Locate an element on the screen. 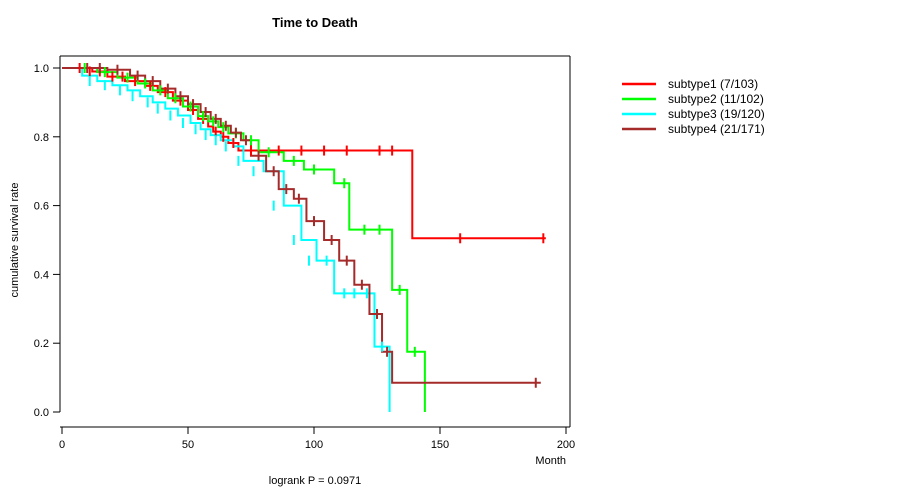  page-title: Time to Death is located at coordinates (315, 22).